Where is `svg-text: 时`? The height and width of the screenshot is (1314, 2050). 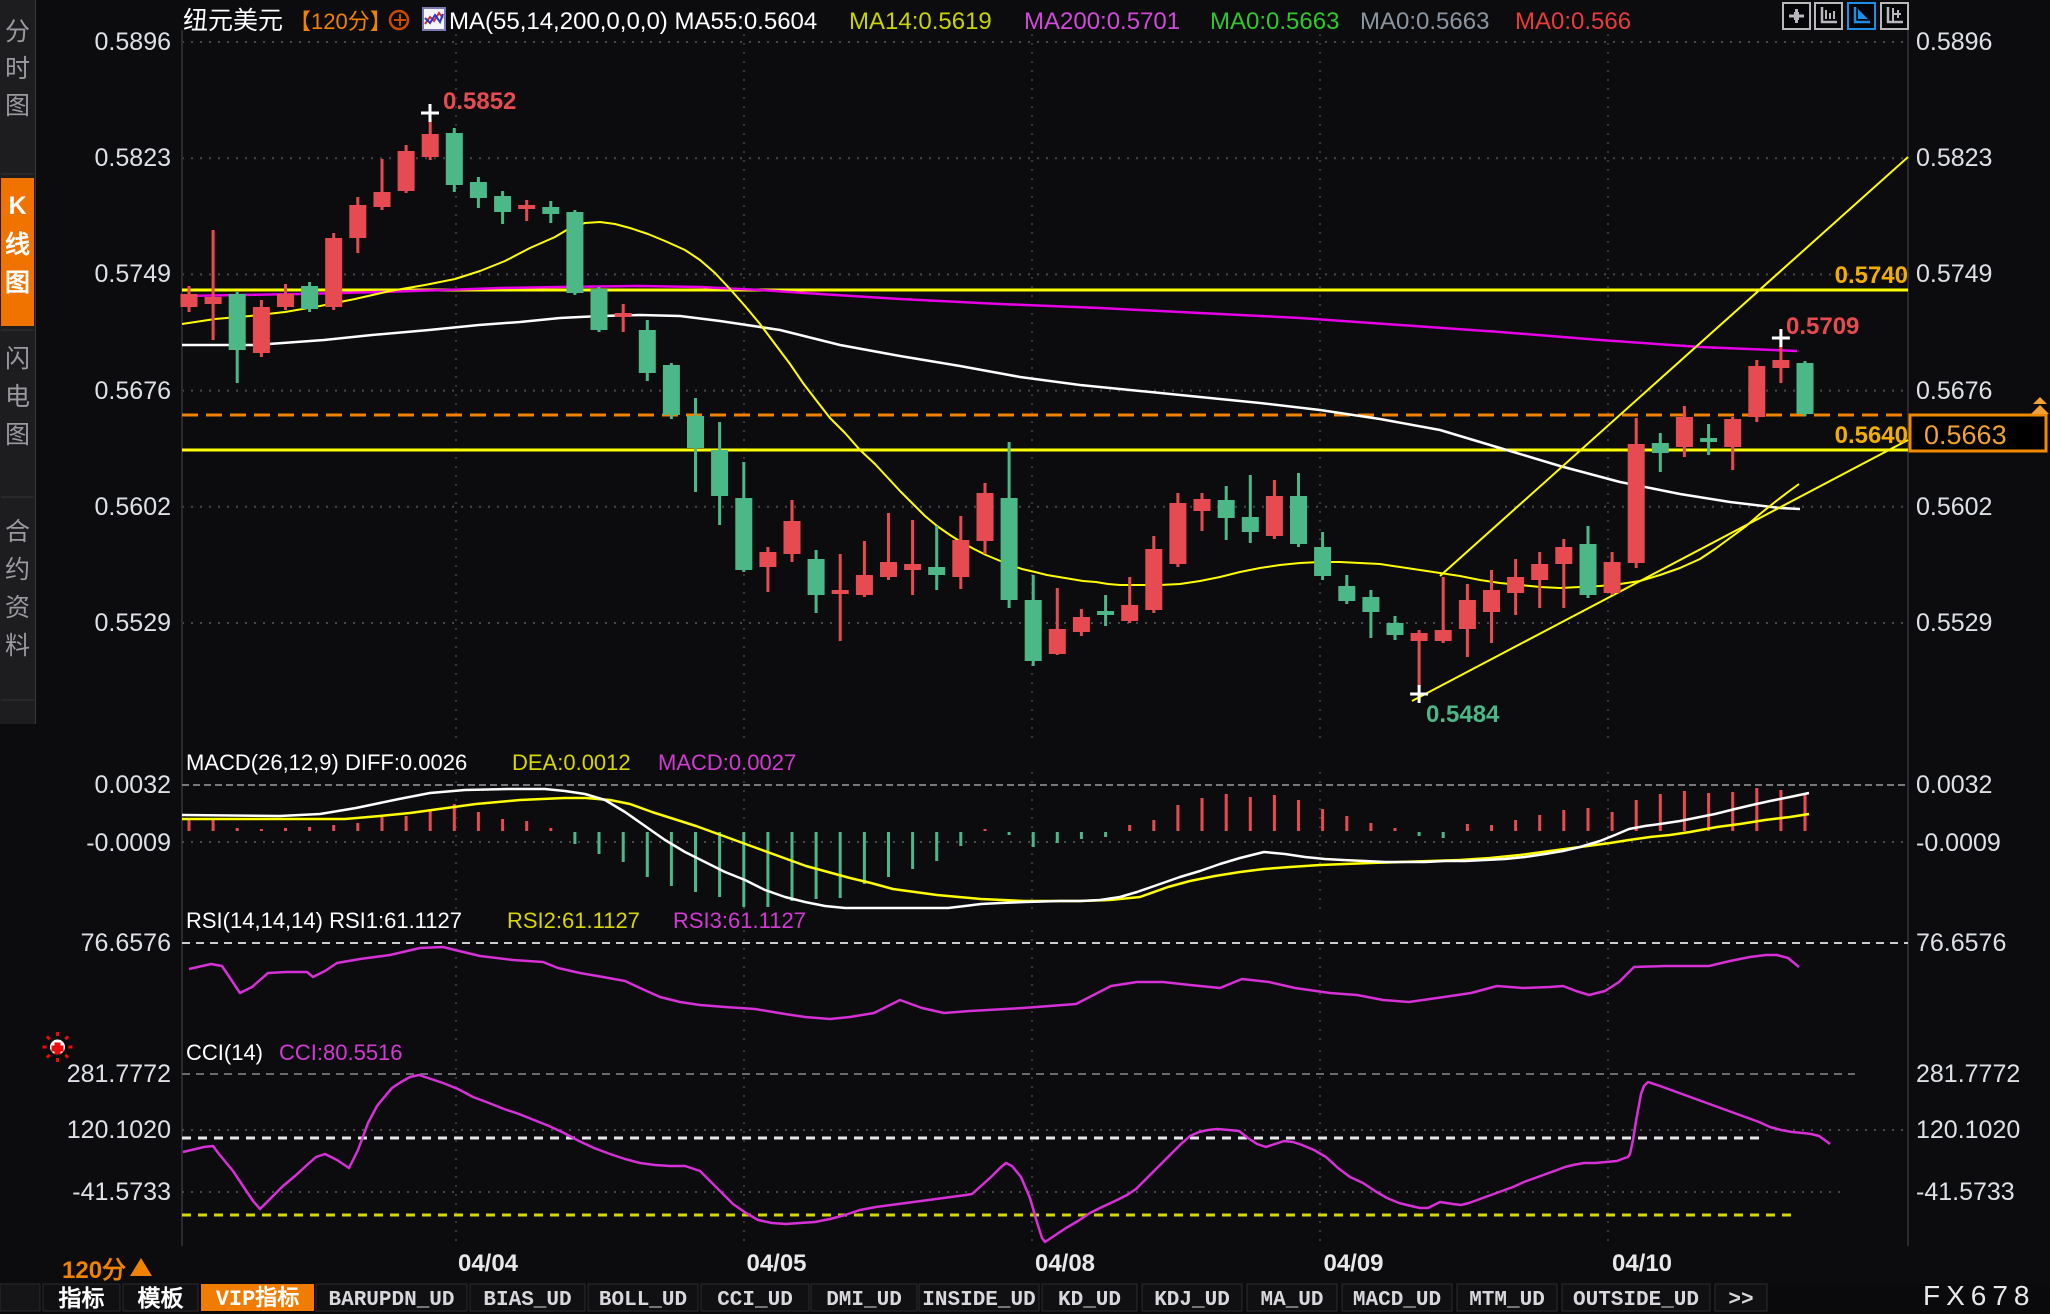
svg-text: 时 is located at coordinates (17, 69).